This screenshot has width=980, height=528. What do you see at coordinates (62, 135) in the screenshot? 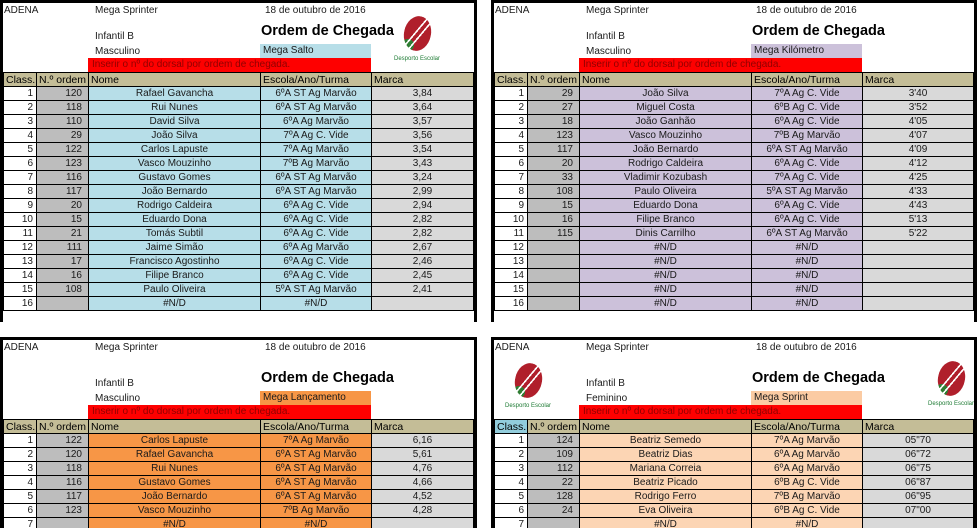
I see `order-cell: 29` at bounding box center [62, 135].